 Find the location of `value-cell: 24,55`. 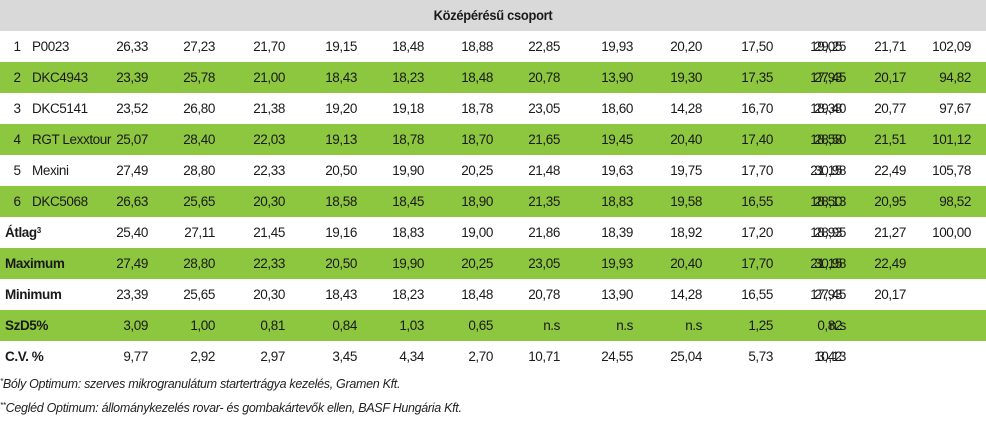

value-cell: 24,55 is located at coordinates (617, 356).